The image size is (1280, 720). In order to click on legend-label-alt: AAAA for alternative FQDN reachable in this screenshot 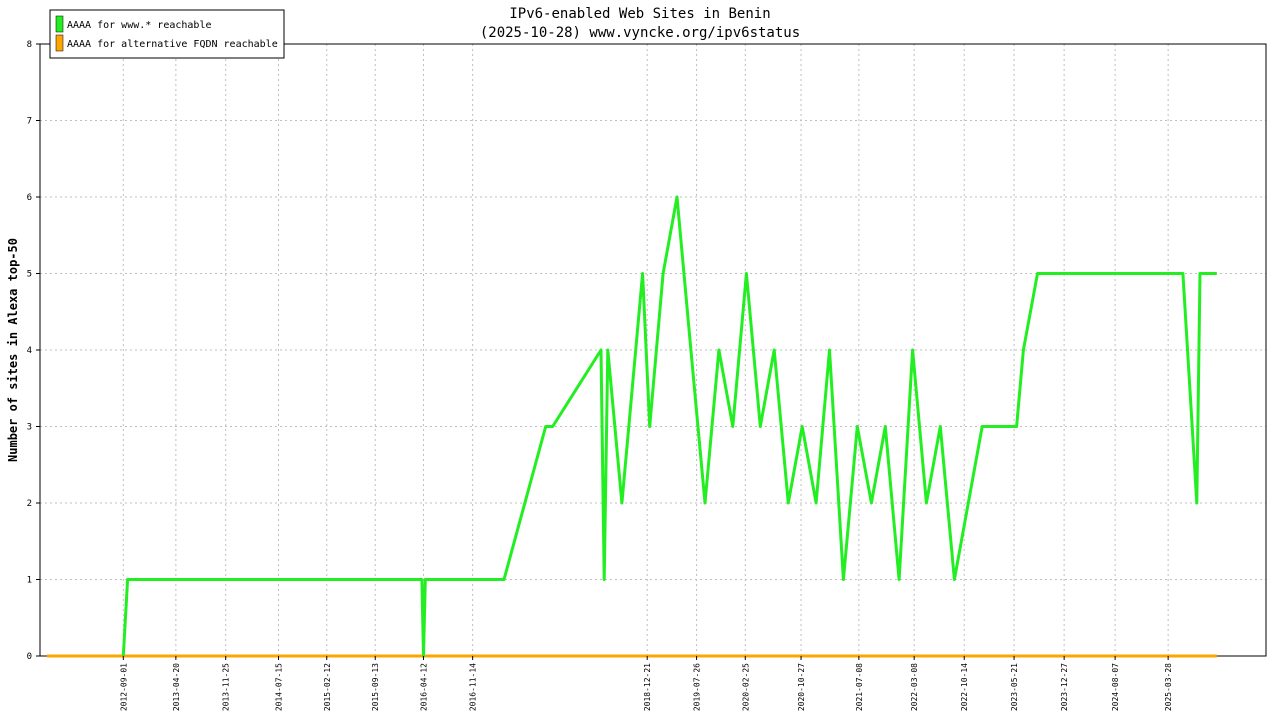, I will do `click(172, 44)`.